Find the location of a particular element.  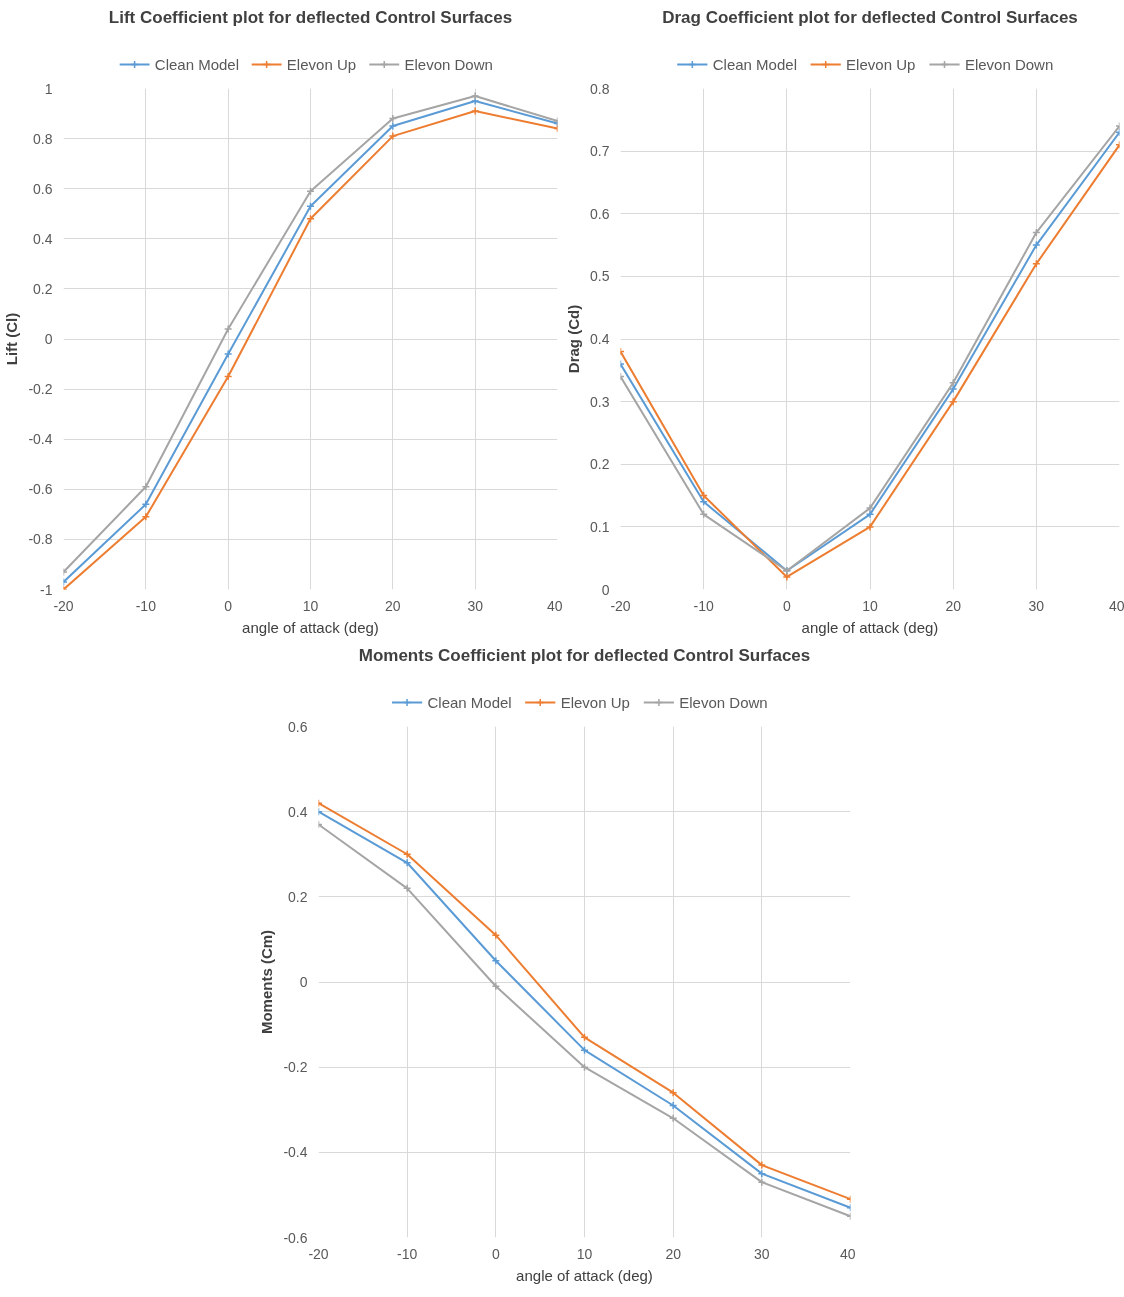

chart-title: Lift Coefficient plot for deflected Control Surfaces is located at coordinates (310, 17).